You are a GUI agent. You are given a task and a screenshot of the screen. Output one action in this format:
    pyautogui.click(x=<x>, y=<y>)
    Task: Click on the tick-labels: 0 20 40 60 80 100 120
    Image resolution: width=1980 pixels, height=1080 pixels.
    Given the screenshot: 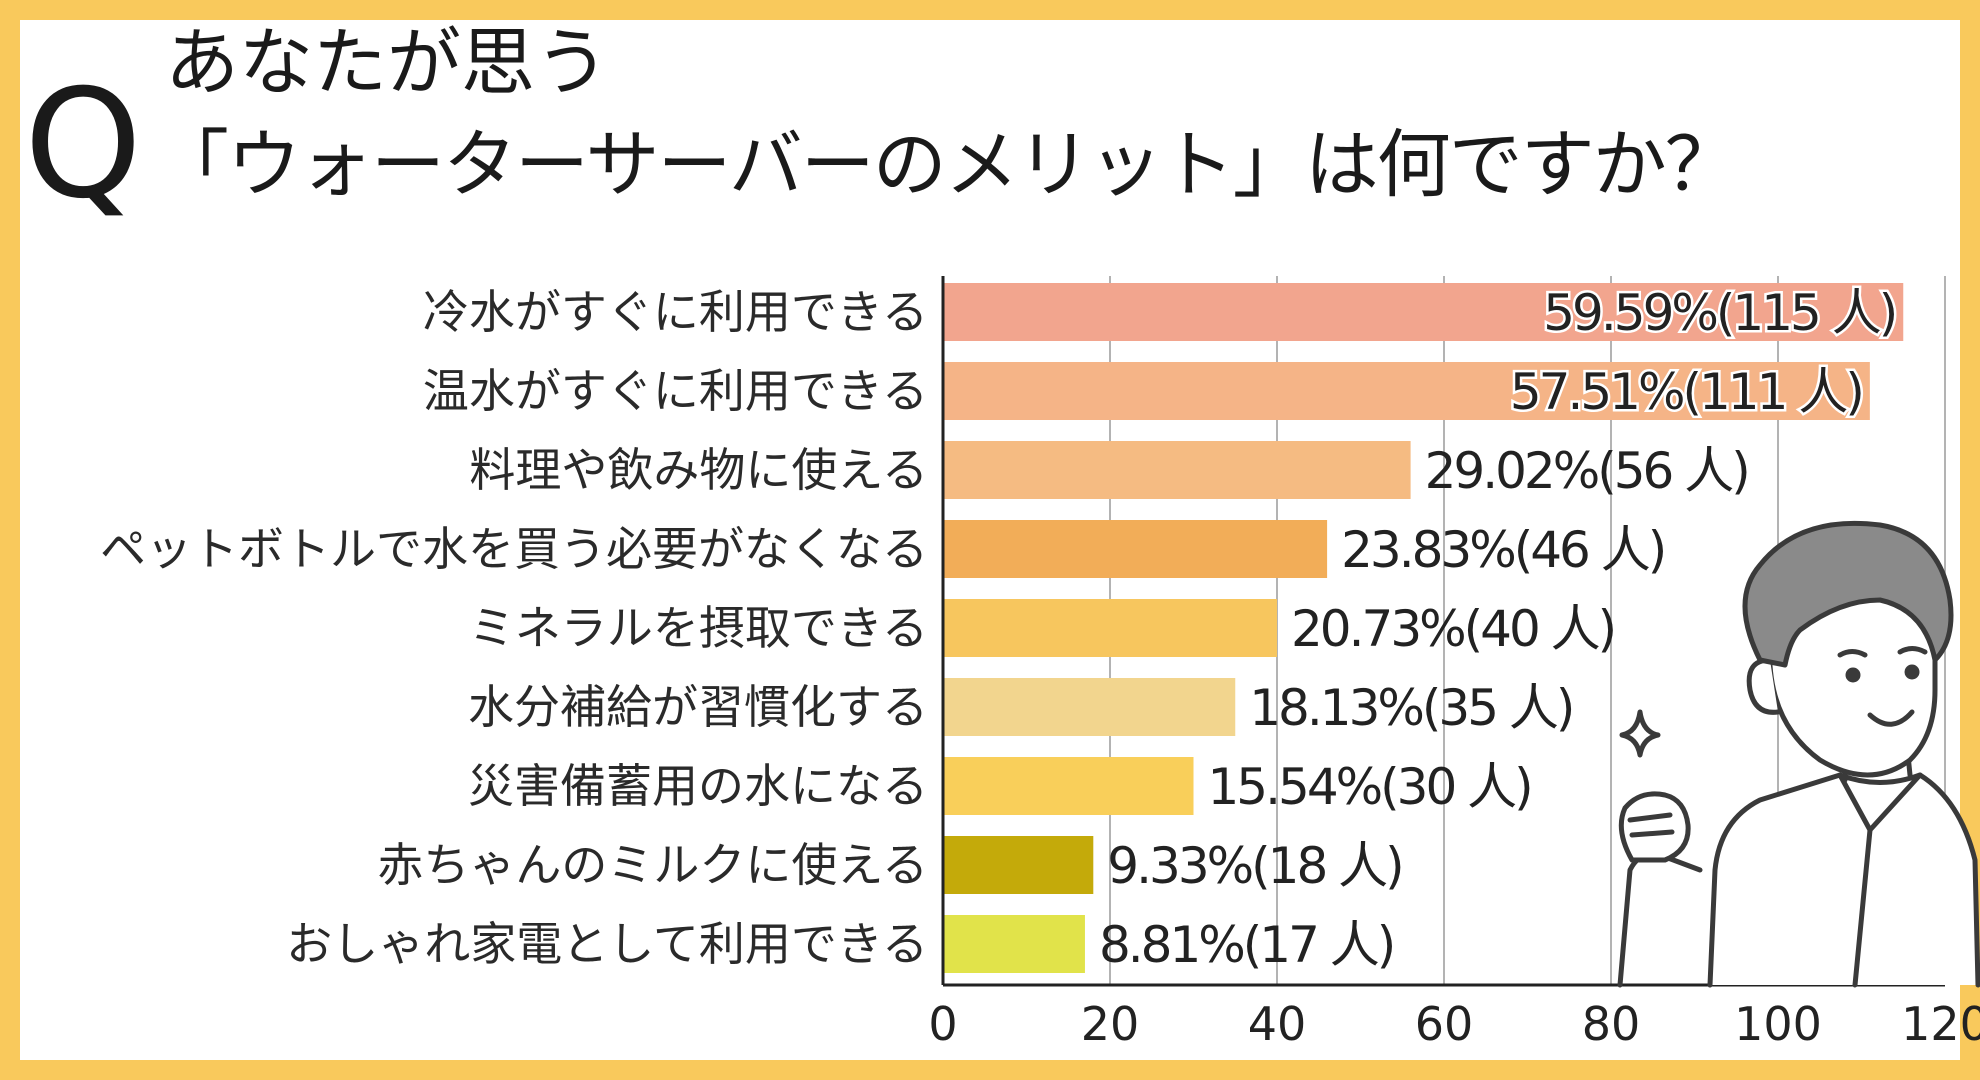 What is the action you would take?
    pyautogui.click(x=1454, y=1024)
    